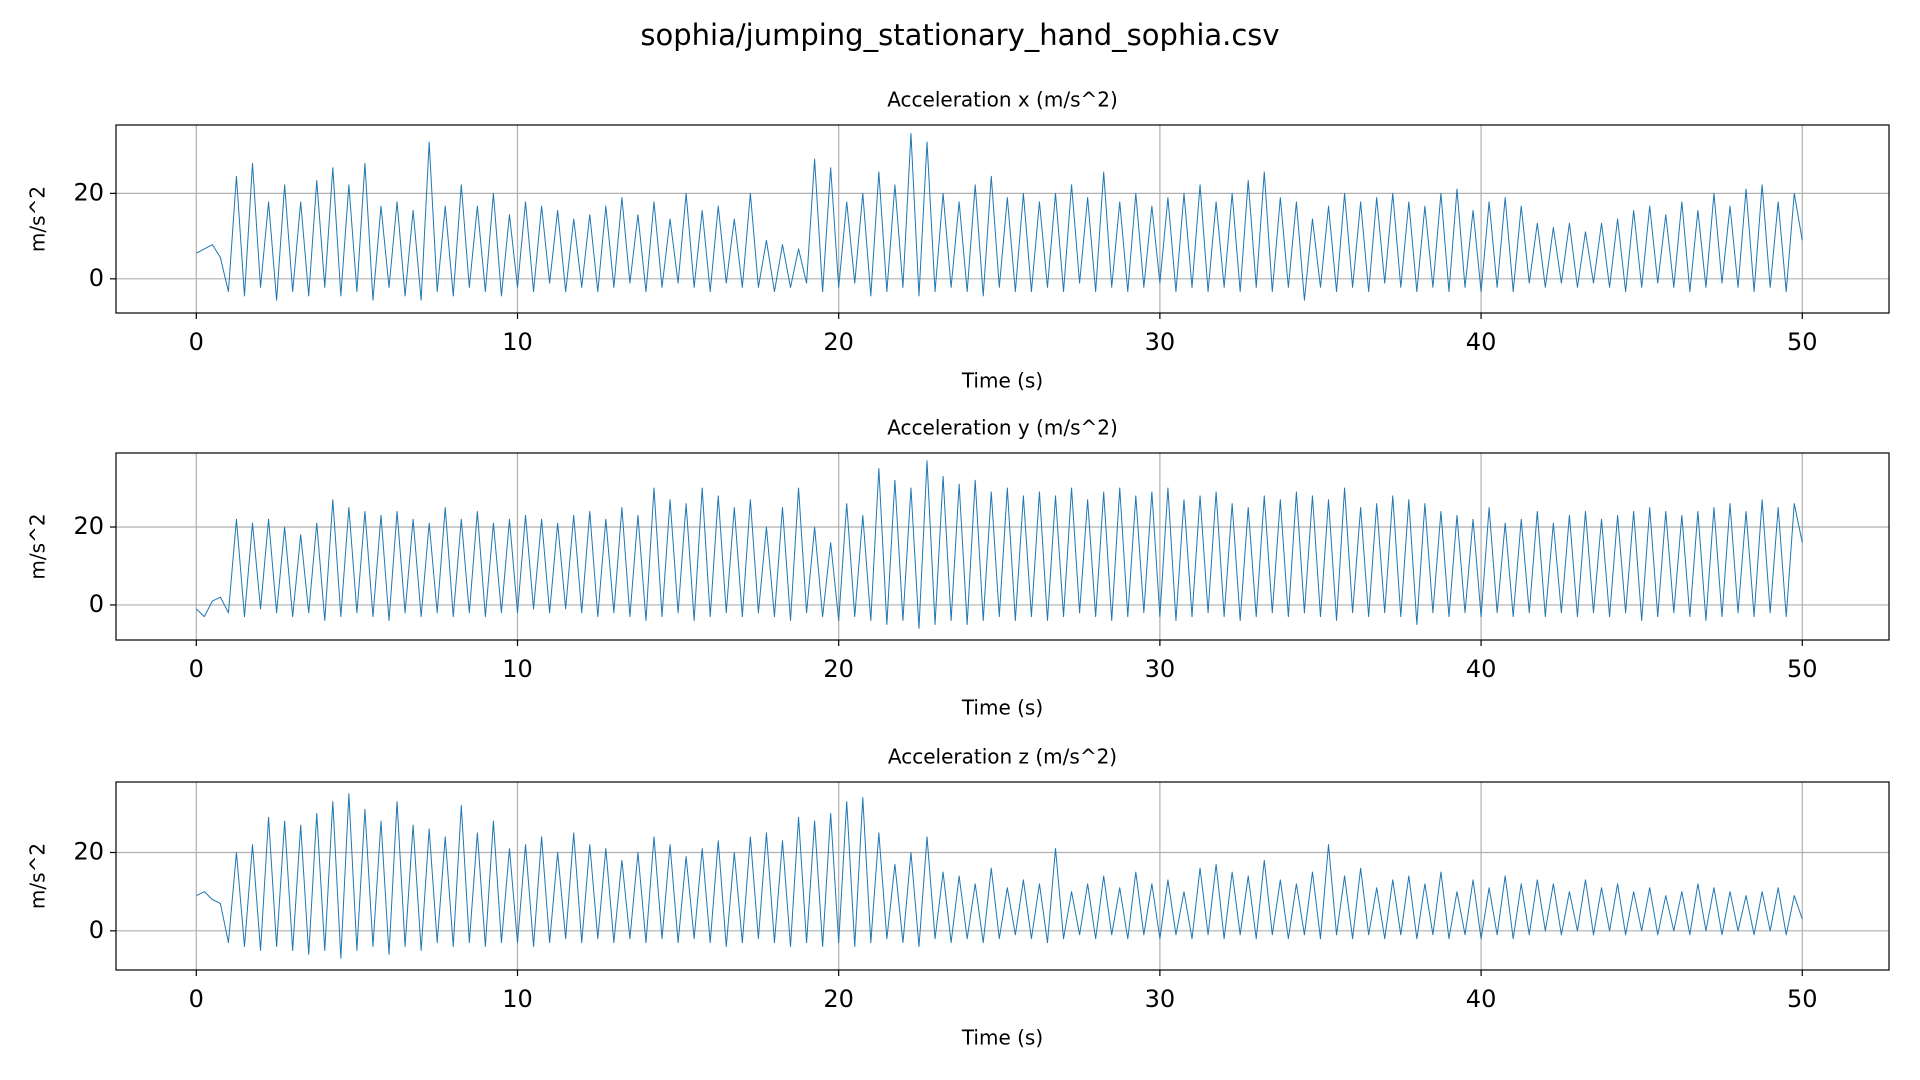 The height and width of the screenshot is (1080, 1920). Describe the element at coordinates (1002, 757) in the screenshot. I see `subplot-title: Acceleration z (m/s^2)` at that location.